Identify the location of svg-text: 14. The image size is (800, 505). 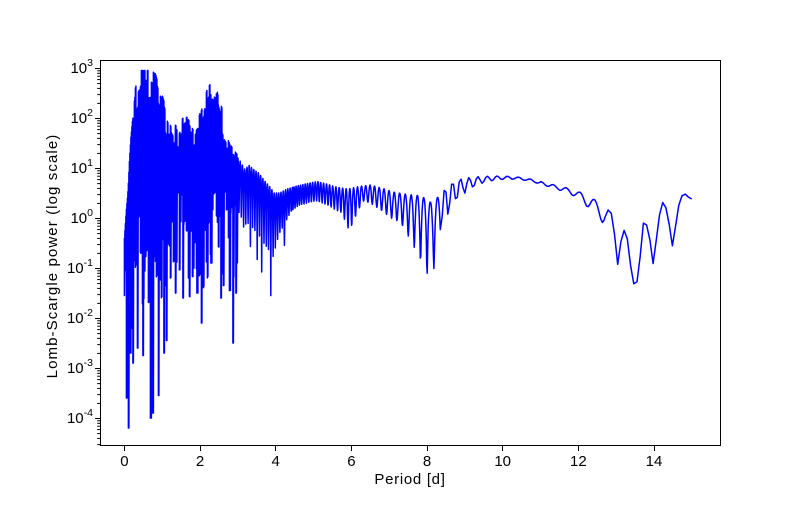
(654, 461).